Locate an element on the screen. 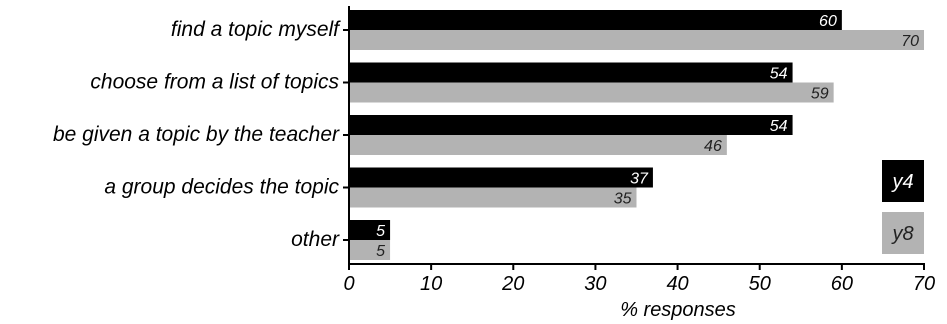  x-tick-label-30: 30 is located at coordinates (595, 284).